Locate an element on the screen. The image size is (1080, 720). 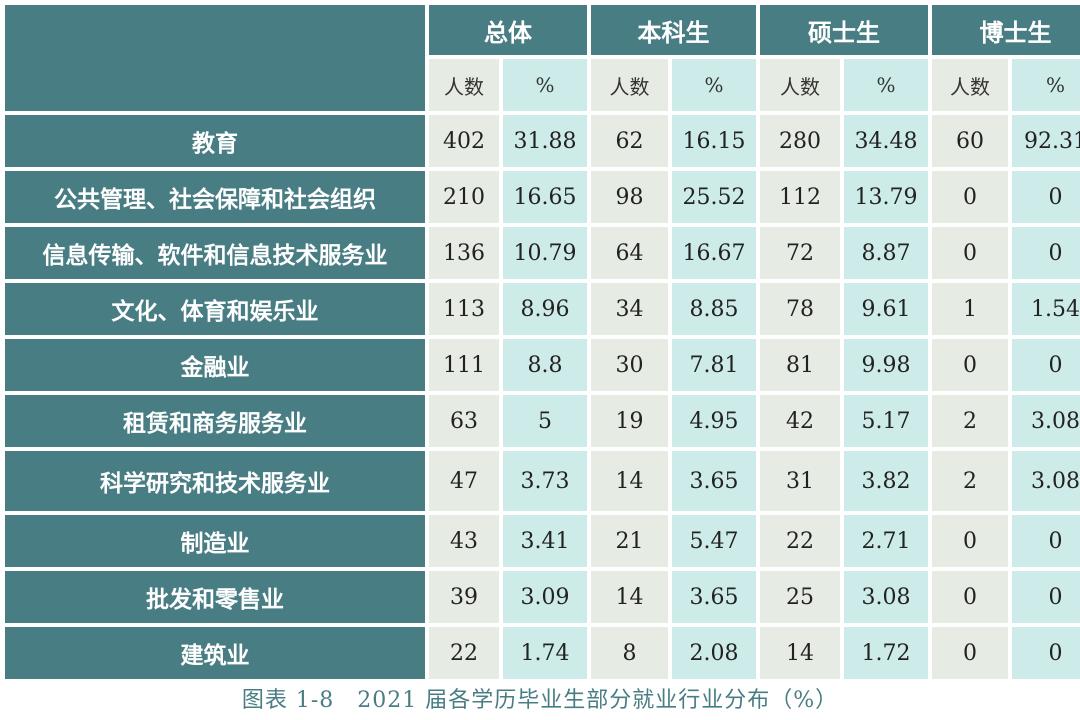
cell-percent: 7.81 is located at coordinates (714, 365).